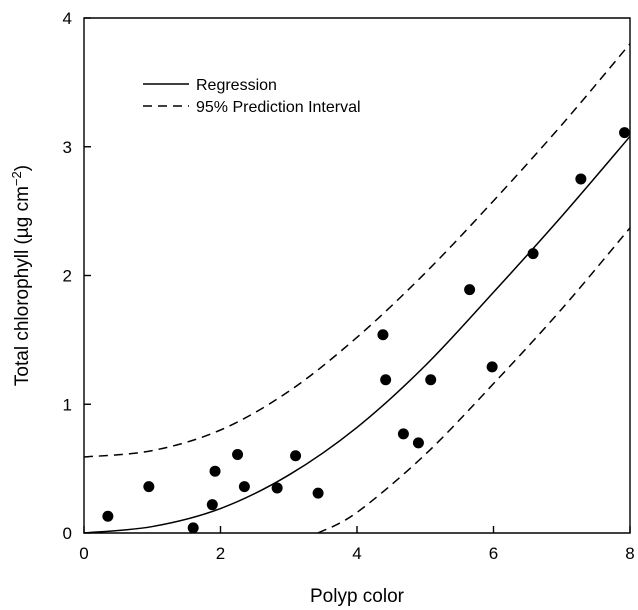 This screenshot has height=610, width=638. I want to click on x-tick-label: 4, so click(356, 553).